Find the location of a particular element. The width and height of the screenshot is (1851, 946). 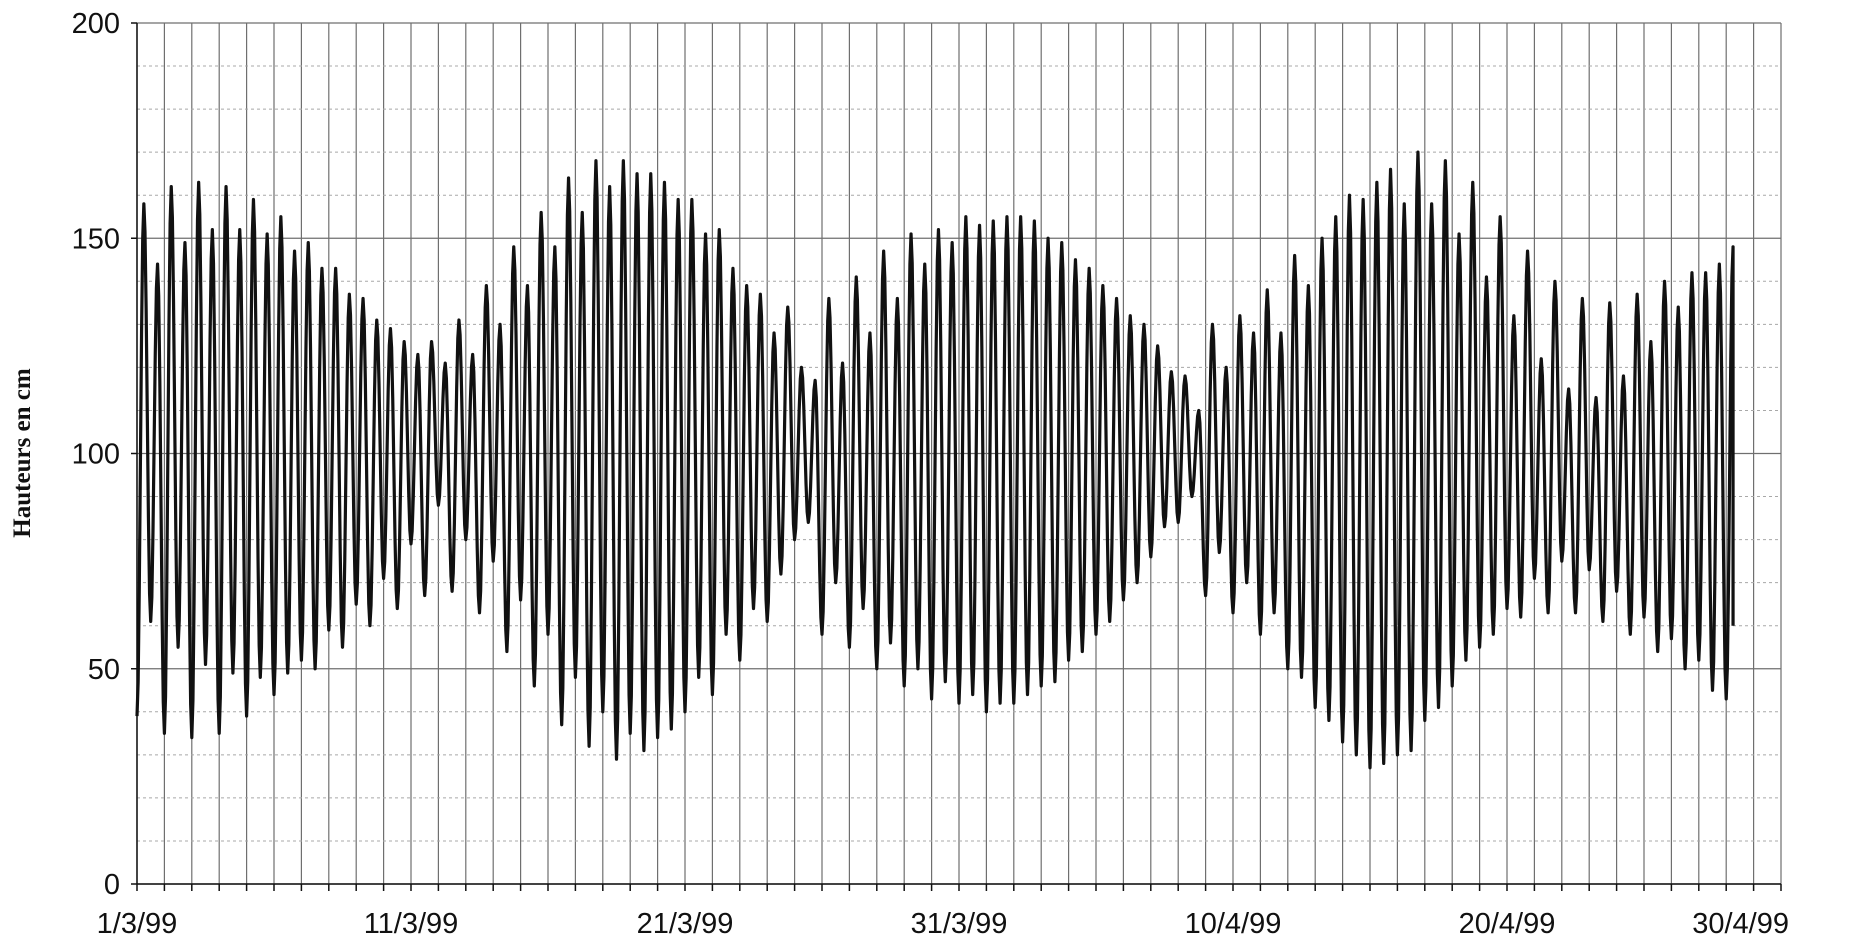

x-tick-label: 20/4/99 is located at coordinates (1507, 924).